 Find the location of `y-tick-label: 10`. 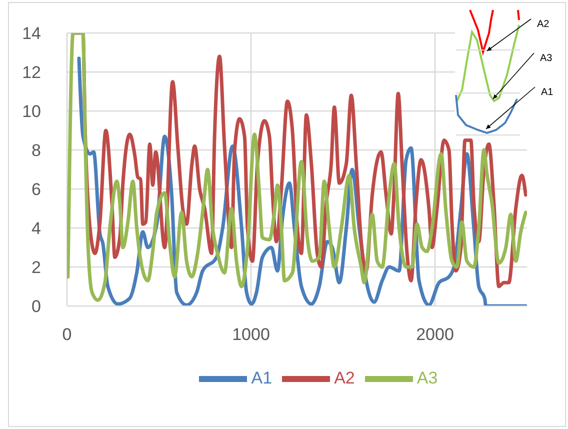

y-tick-label: 10 is located at coordinates (31, 112).